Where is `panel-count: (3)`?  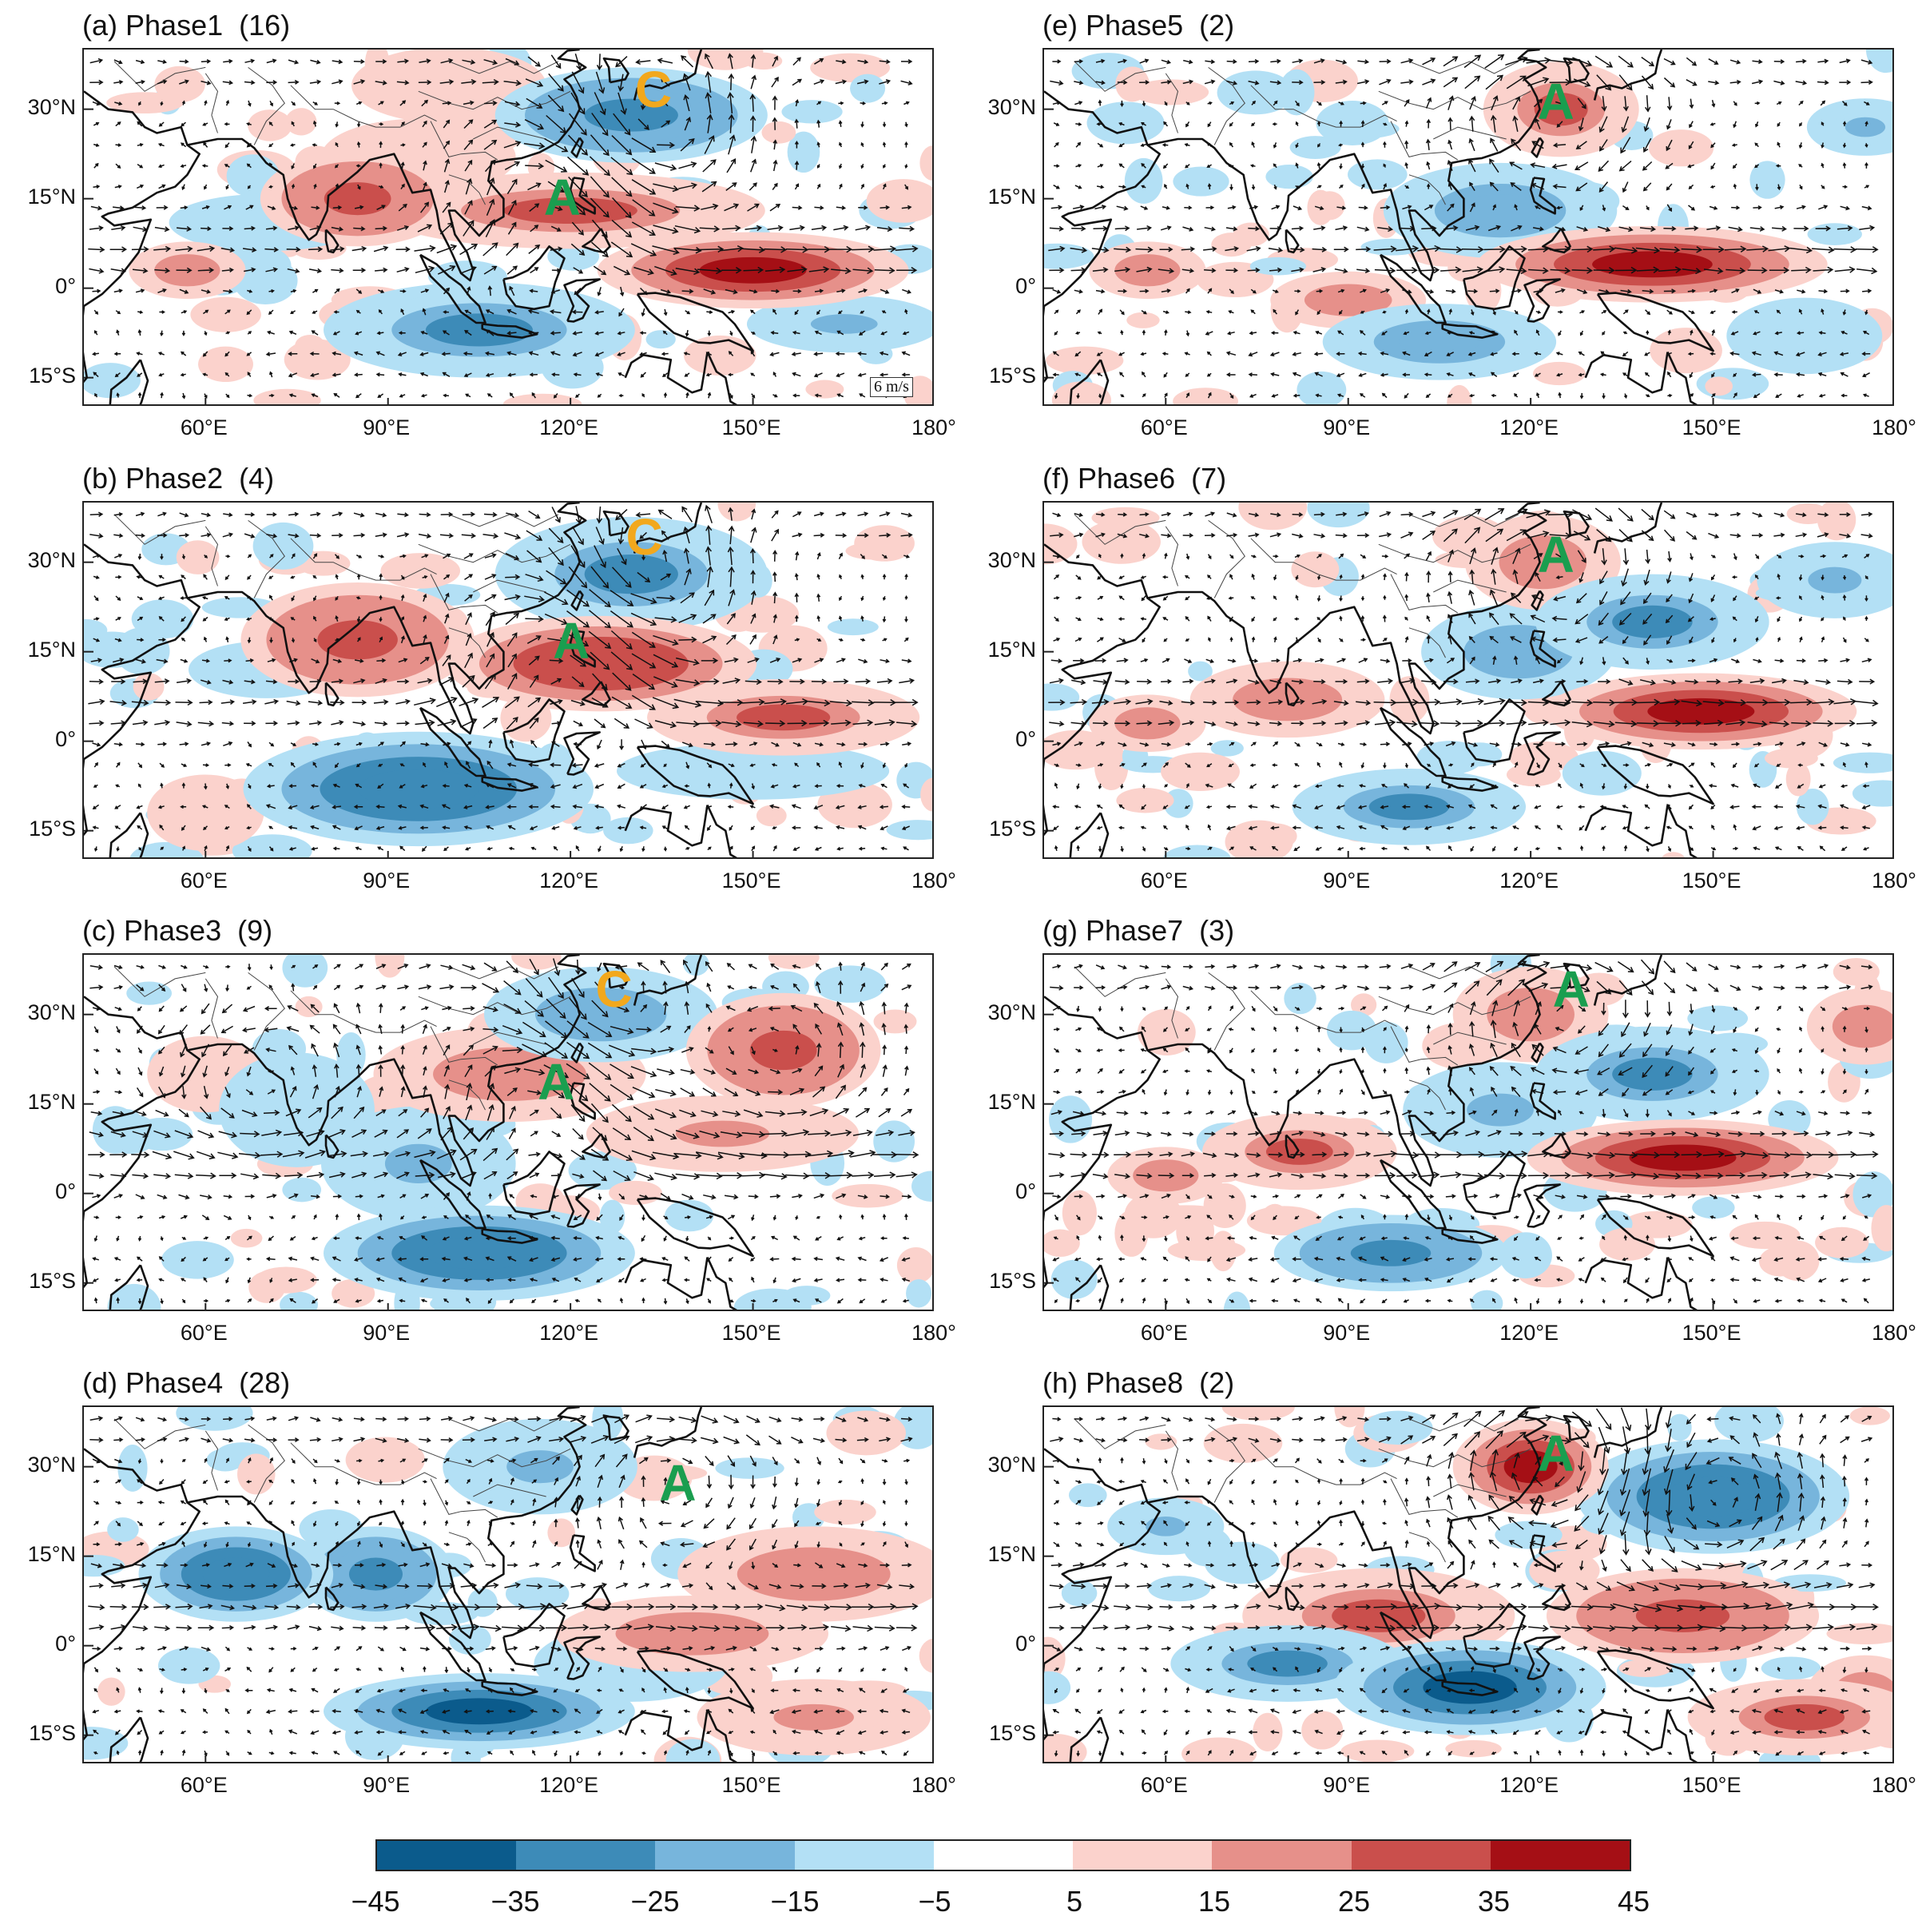
panel-count: (3) is located at coordinates (1217, 930).